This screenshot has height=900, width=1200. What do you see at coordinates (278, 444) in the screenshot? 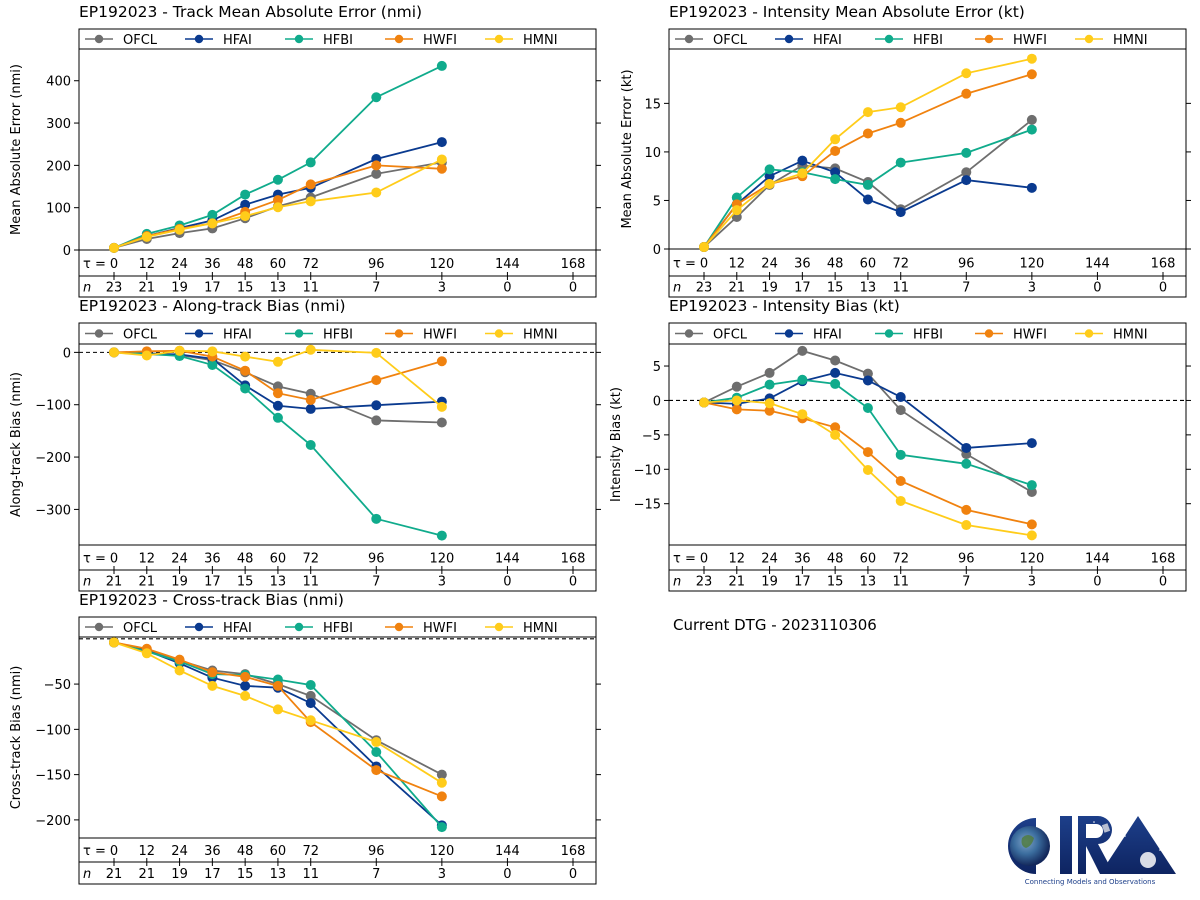
I see `series-hfbi` at bounding box center [278, 444].